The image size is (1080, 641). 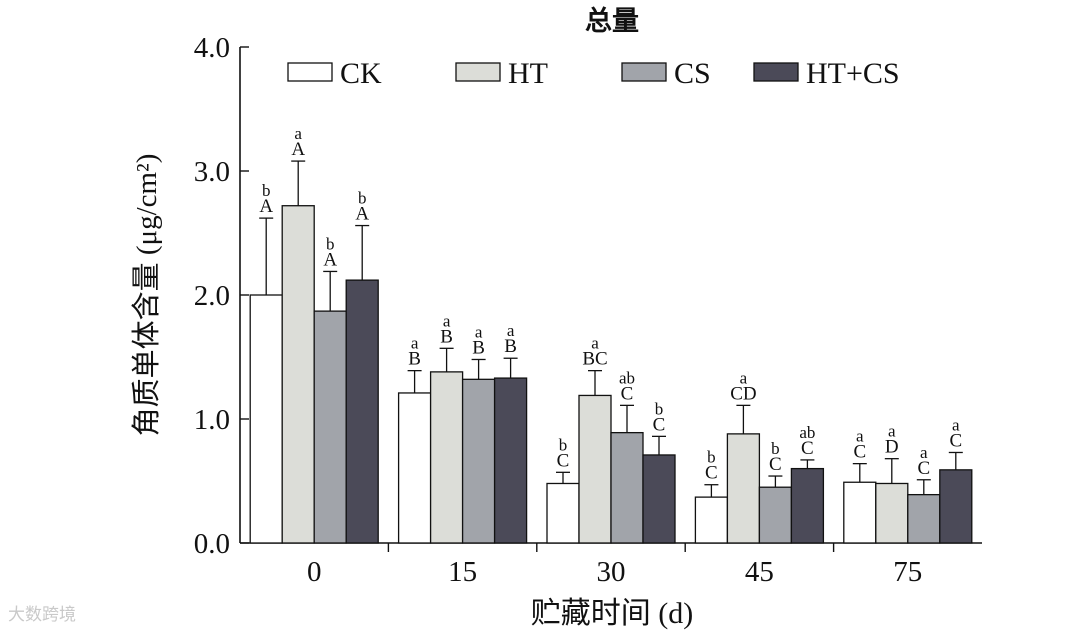 What do you see at coordinates (212, 48) in the screenshot?
I see `y-tick-label: 4.0` at bounding box center [212, 48].